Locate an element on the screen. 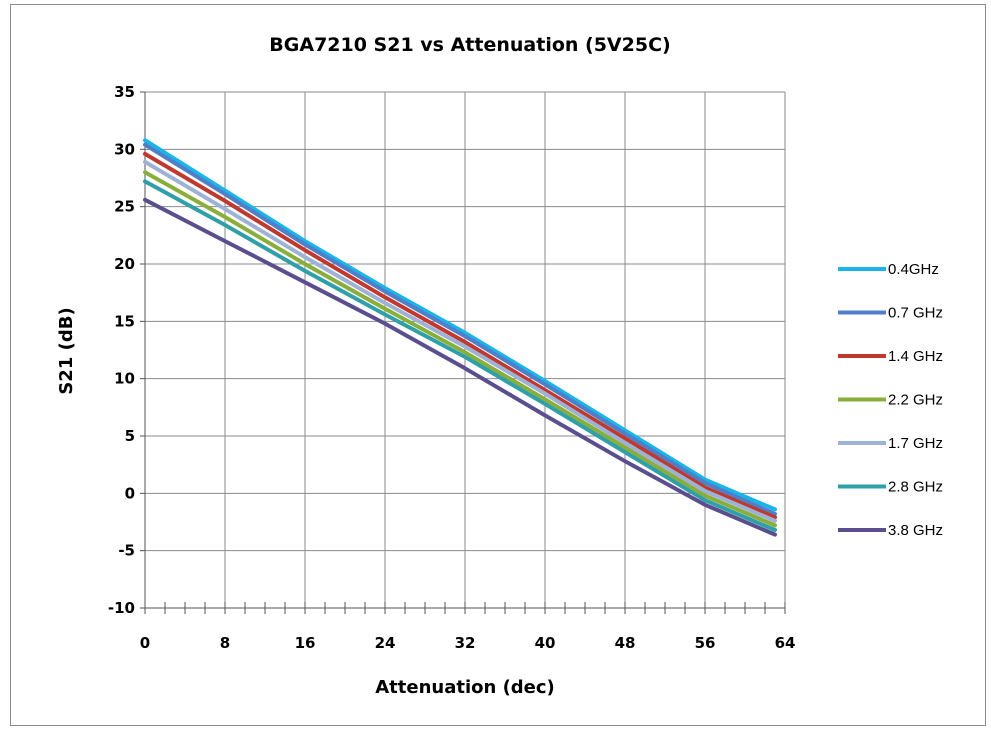  x-tick-label: 24 is located at coordinates (385, 643).